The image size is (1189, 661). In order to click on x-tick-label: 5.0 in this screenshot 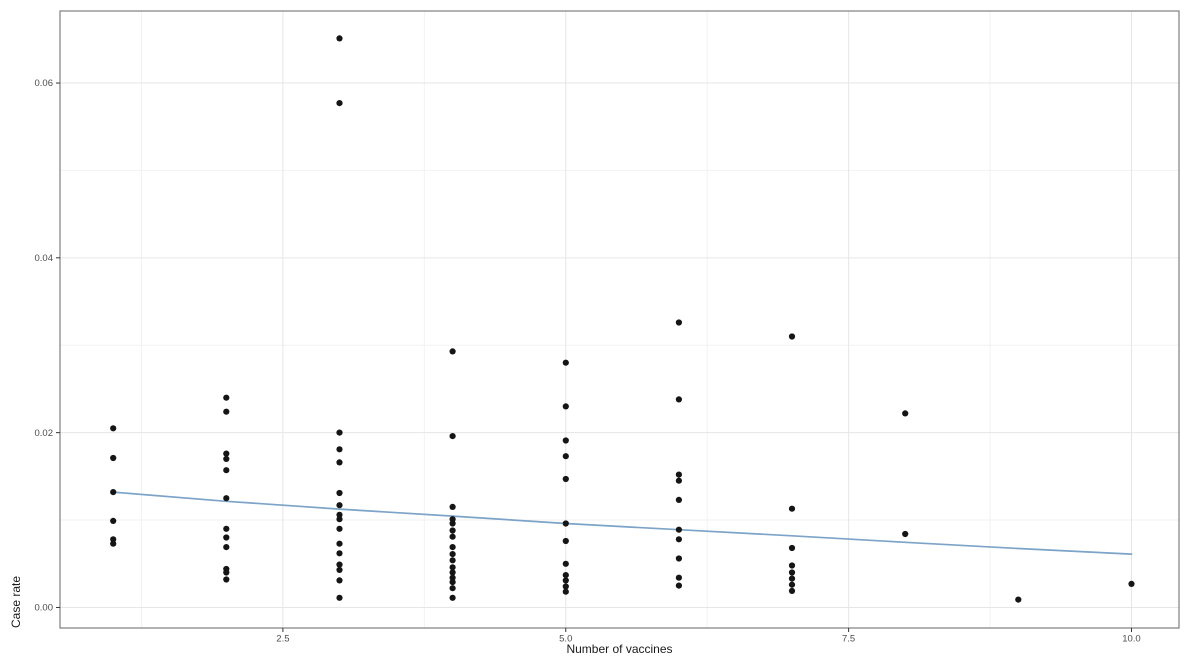, I will do `click(565, 639)`.